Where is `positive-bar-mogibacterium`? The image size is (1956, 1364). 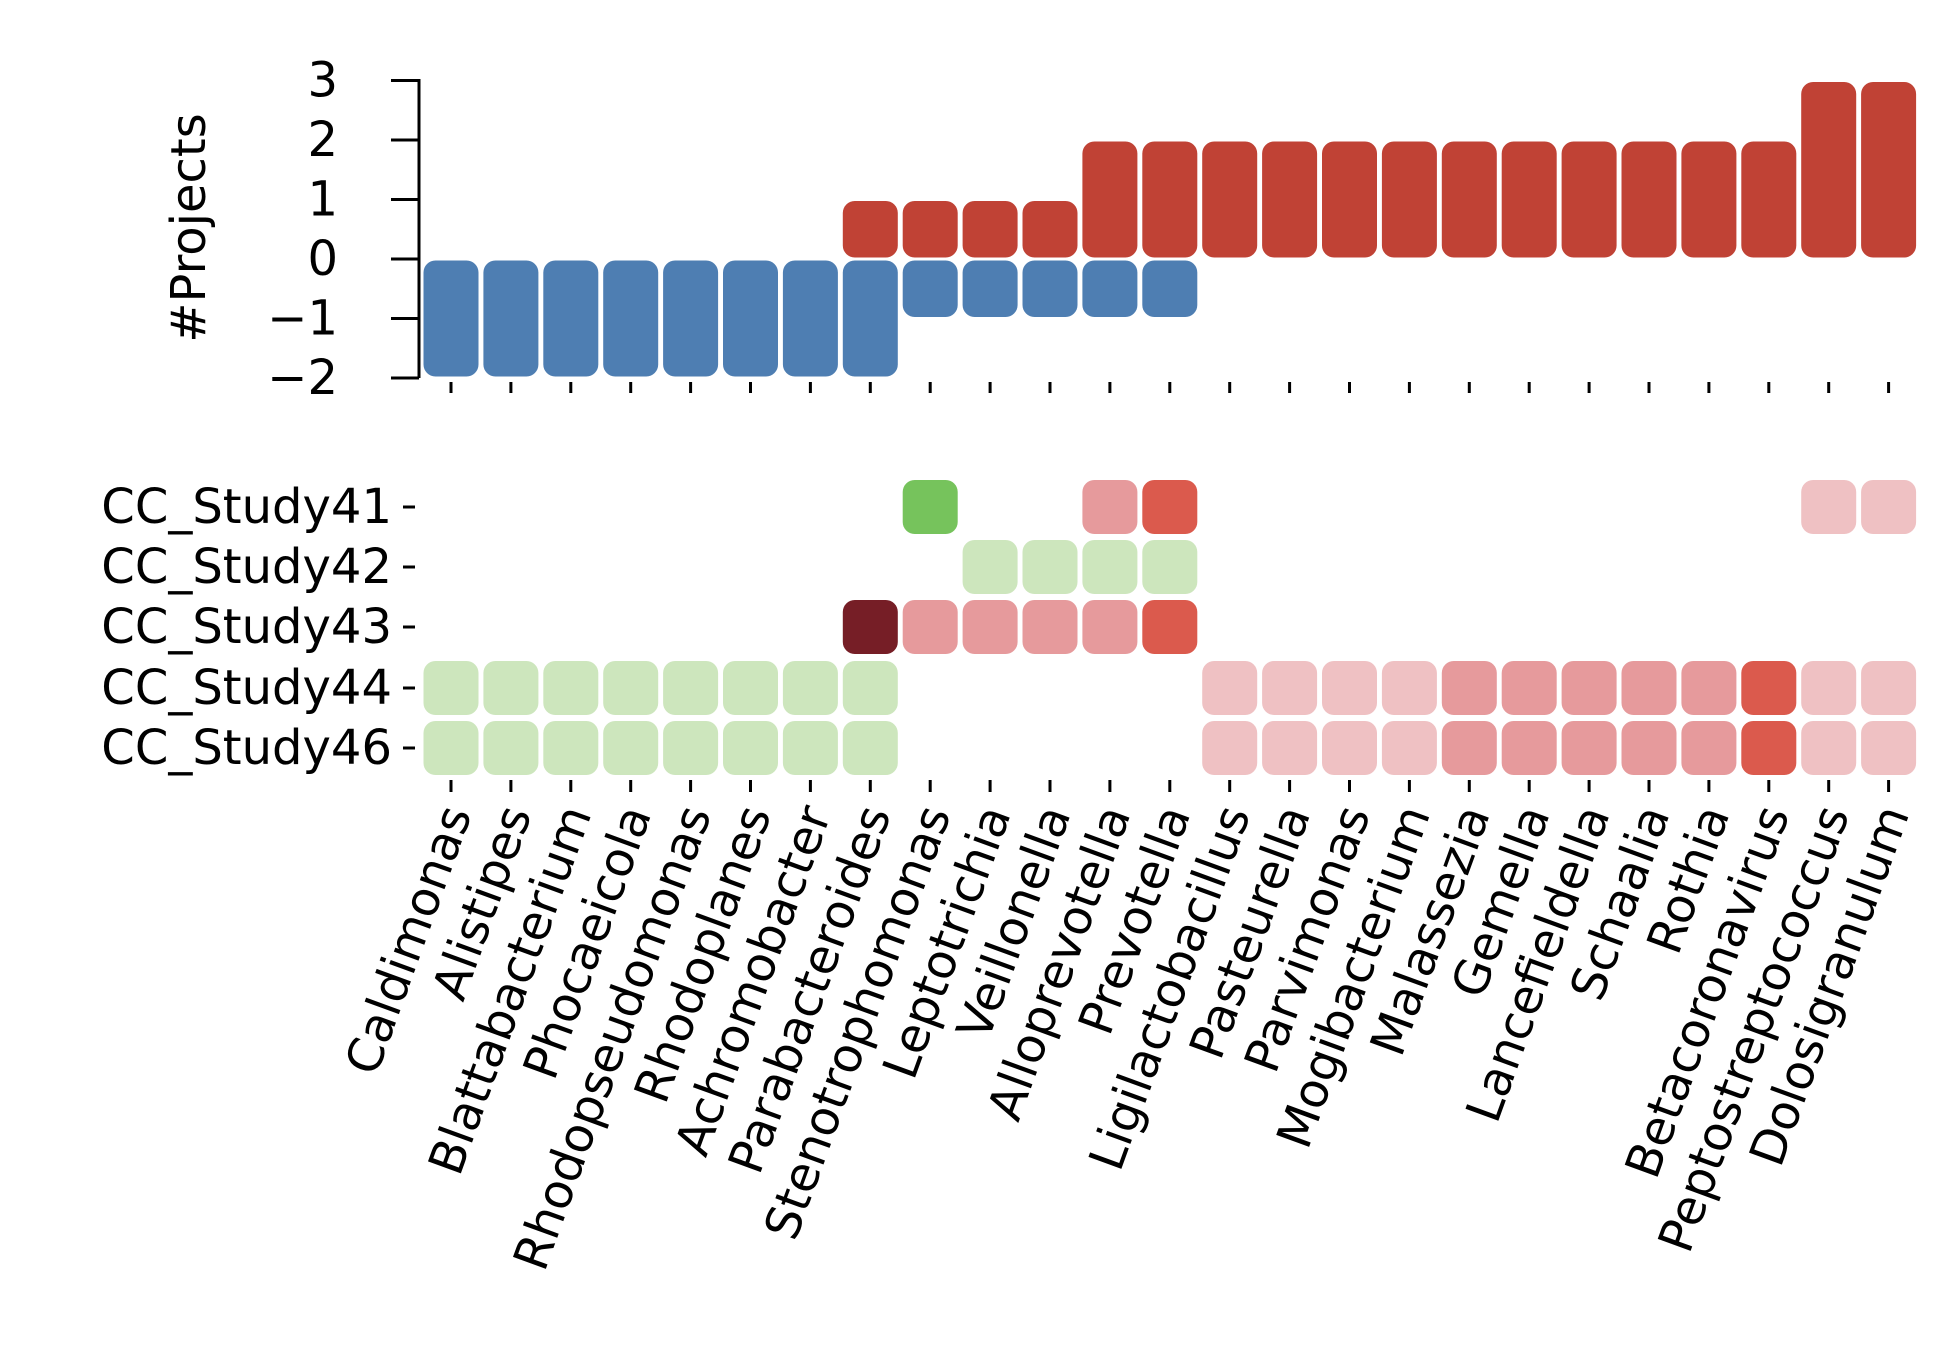
positive-bar-mogibacterium is located at coordinates (1409, 199).